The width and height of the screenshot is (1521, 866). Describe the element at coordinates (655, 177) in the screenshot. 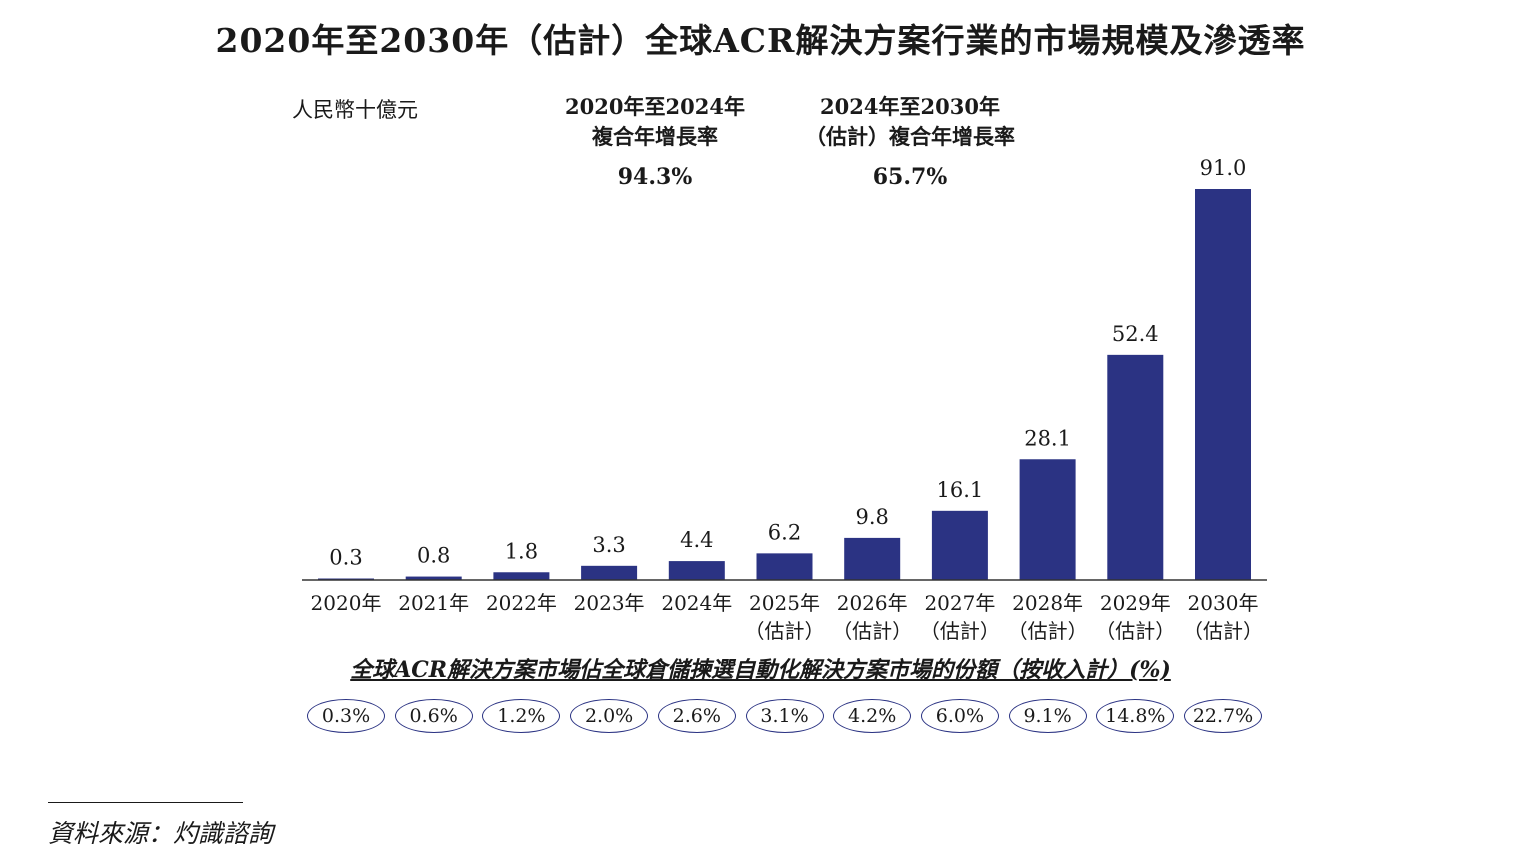

I see `cagr-value: 94.3%` at that location.